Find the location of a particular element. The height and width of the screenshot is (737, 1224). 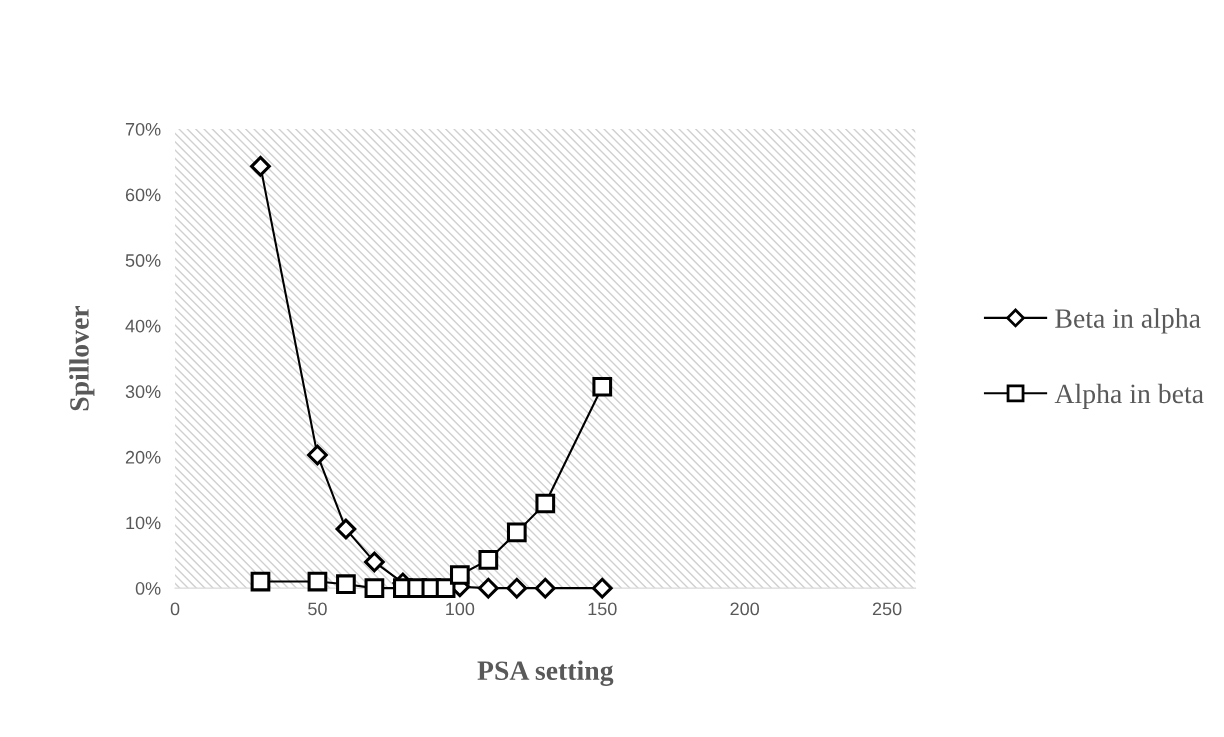

legend-label: Alpha in beta is located at coordinates (1129, 396).